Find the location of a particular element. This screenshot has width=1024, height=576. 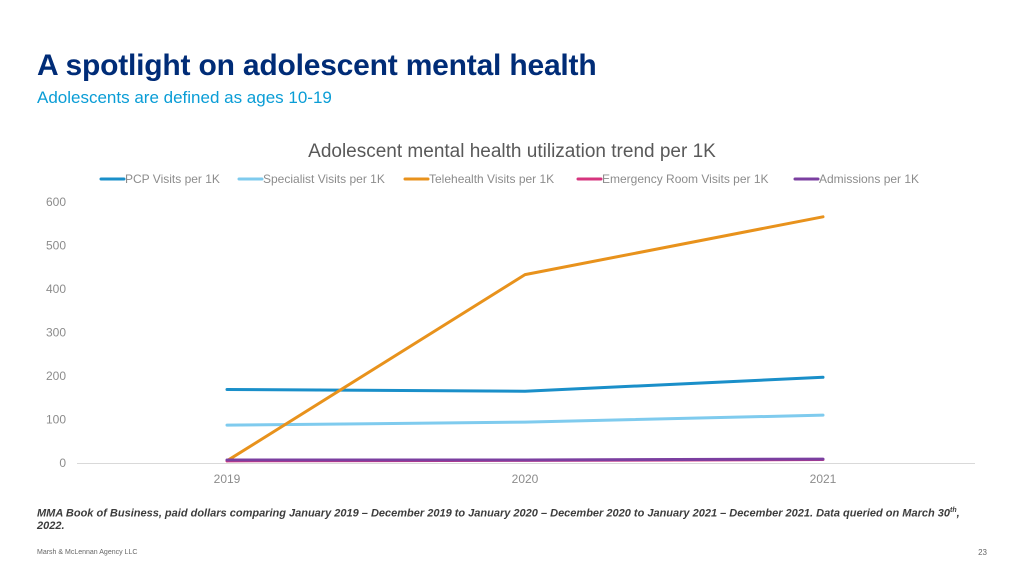

series-line-admissions-per-1k is located at coordinates (525, 459).